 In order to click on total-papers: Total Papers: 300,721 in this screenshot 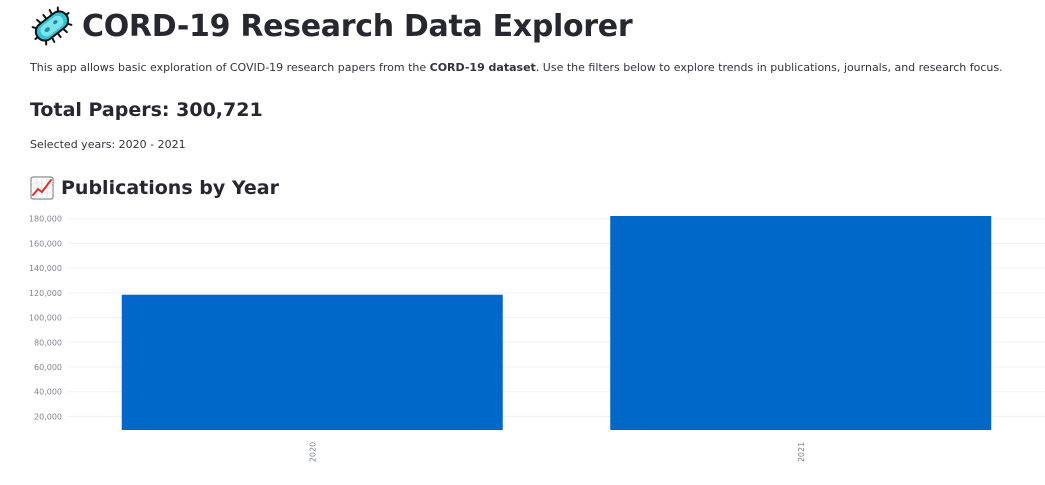, I will do `click(146, 110)`.